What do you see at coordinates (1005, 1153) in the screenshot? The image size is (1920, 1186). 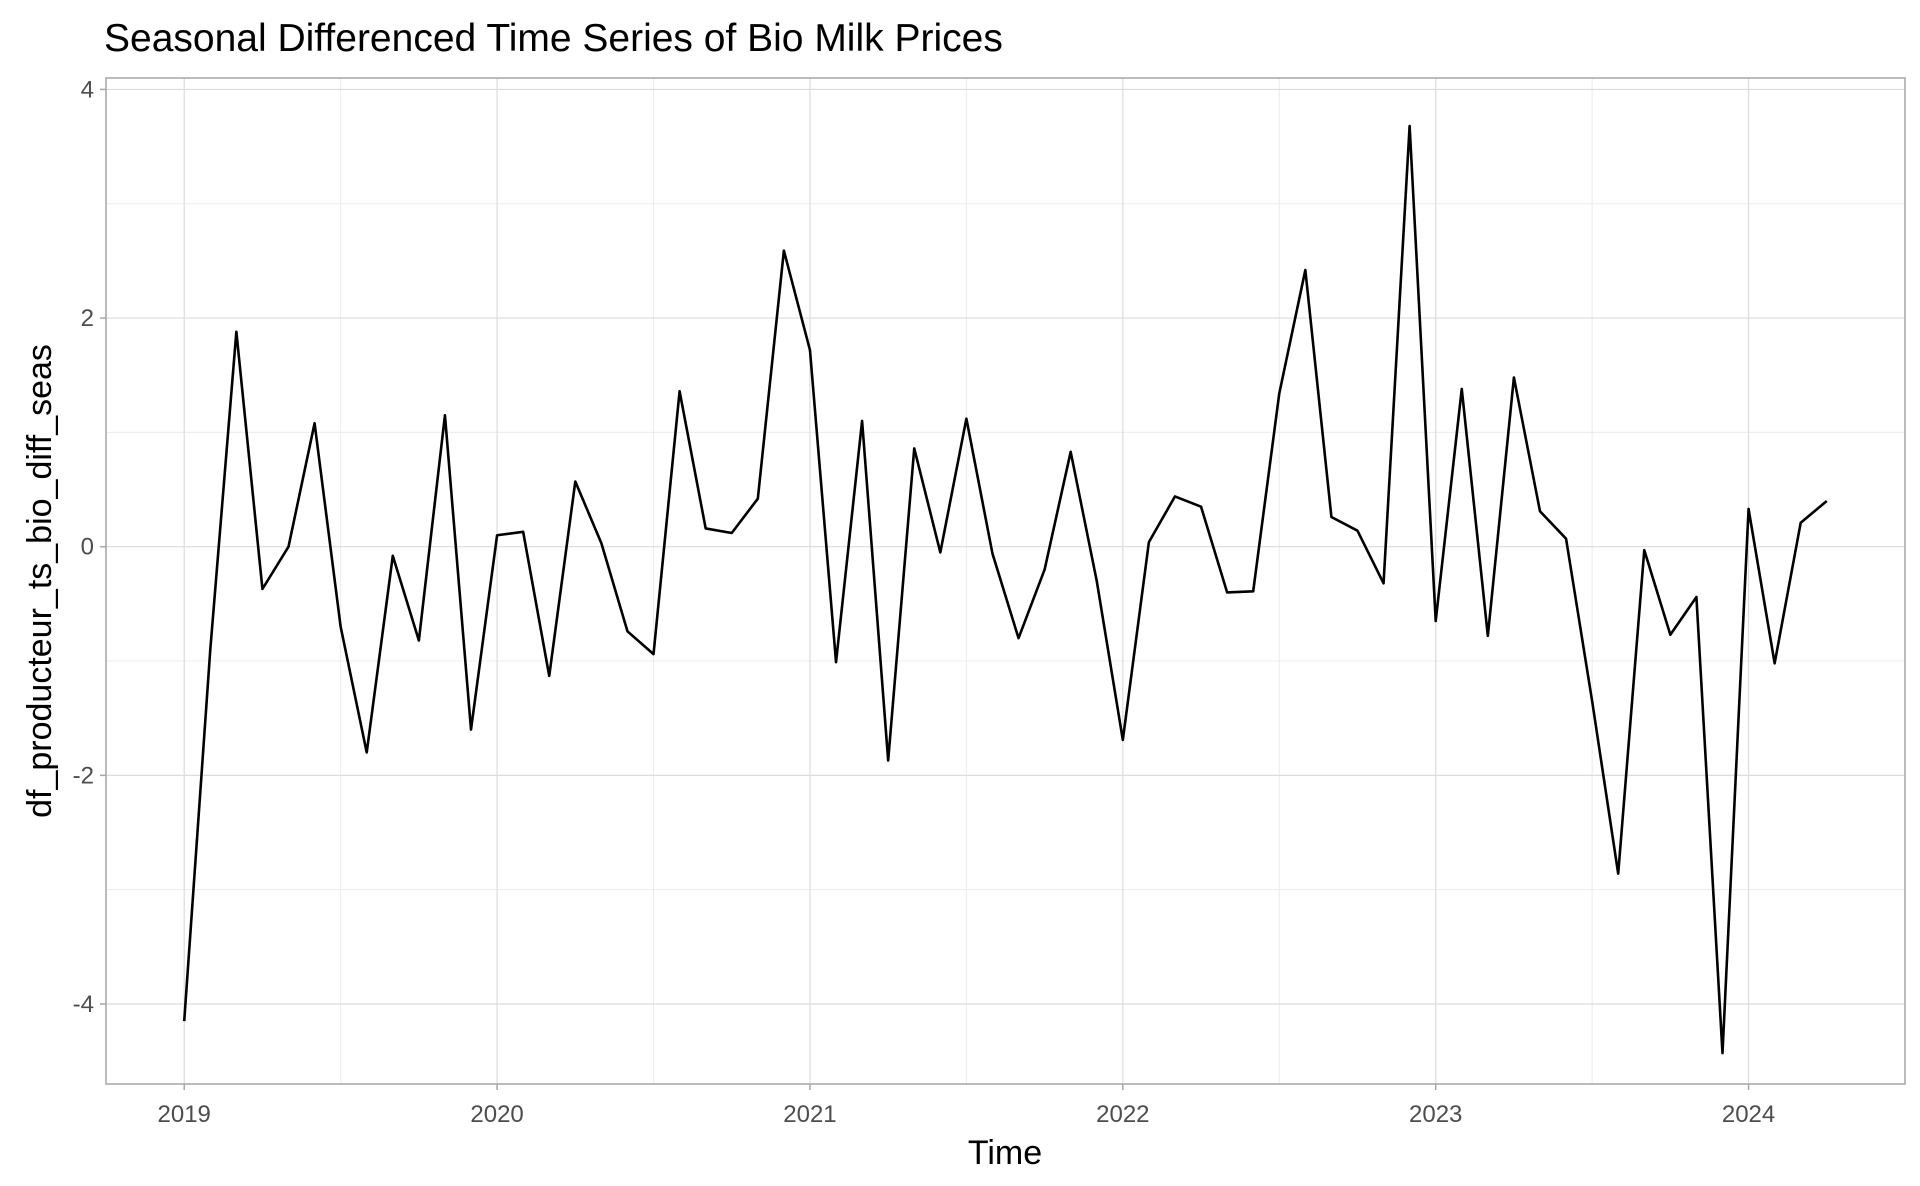 I see `x-axis-title: Time` at bounding box center [1005, 1153].